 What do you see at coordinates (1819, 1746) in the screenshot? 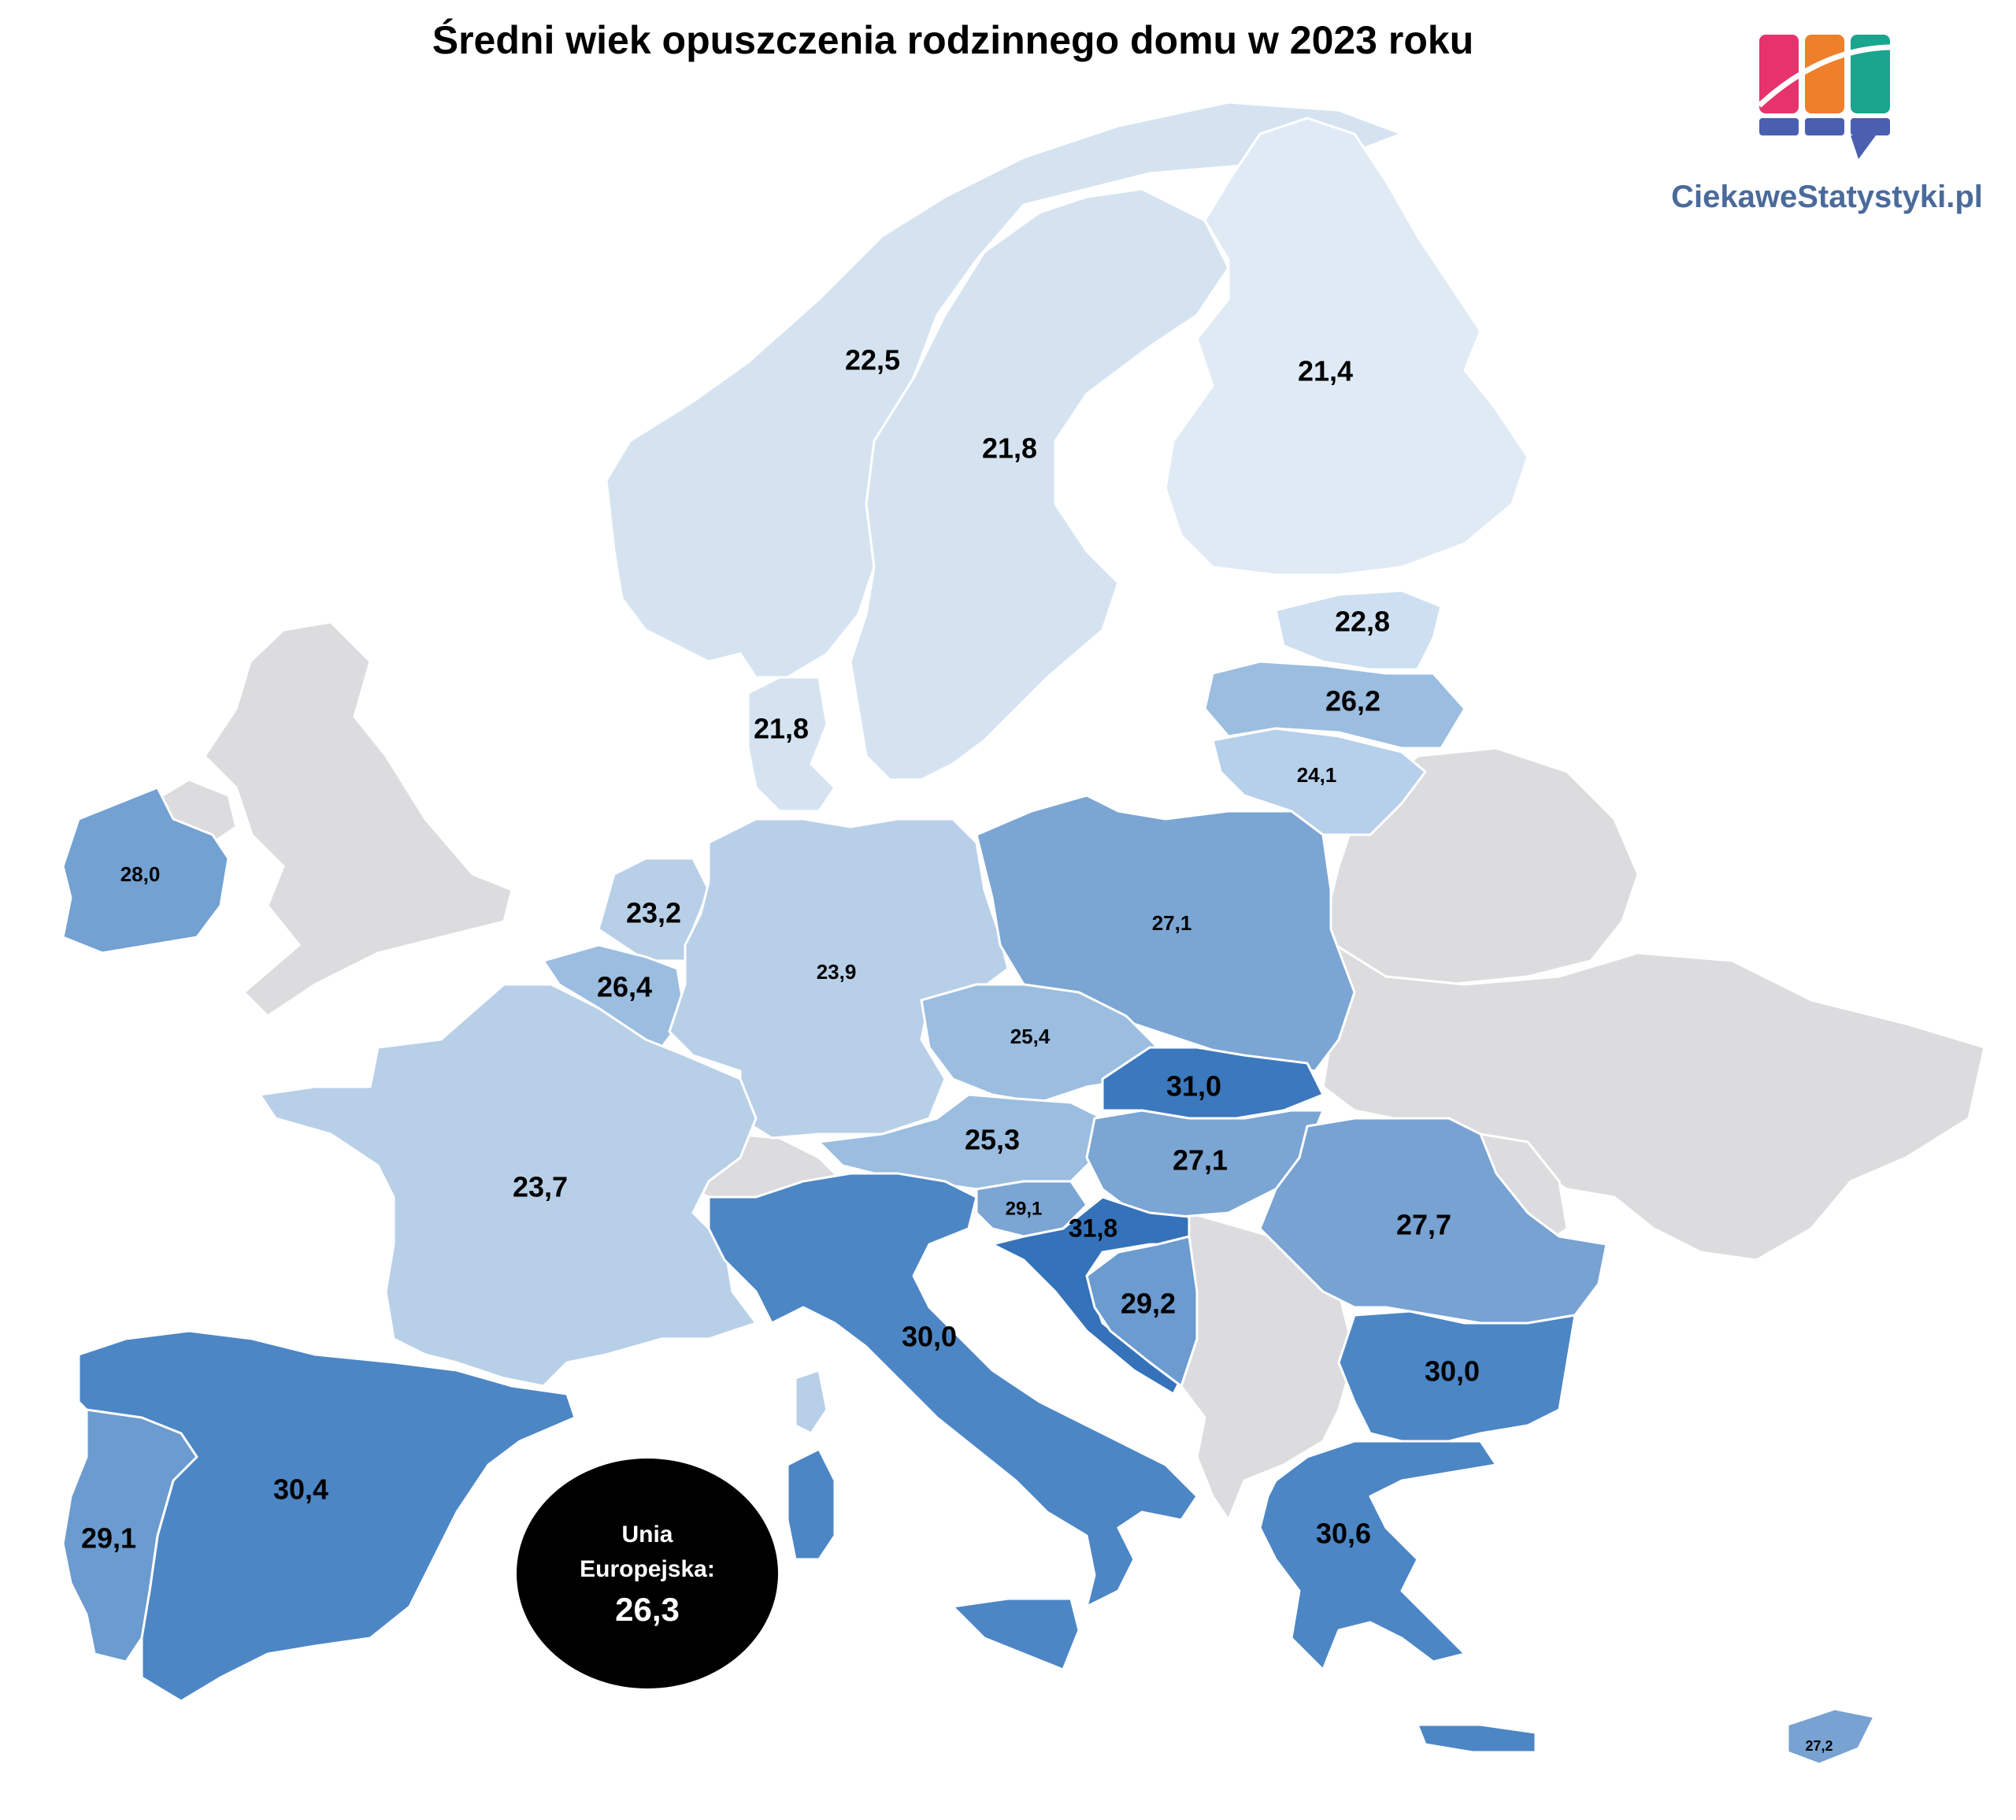
I see `label-cyprus: 27,2` at bounding box center [1819, 1746].